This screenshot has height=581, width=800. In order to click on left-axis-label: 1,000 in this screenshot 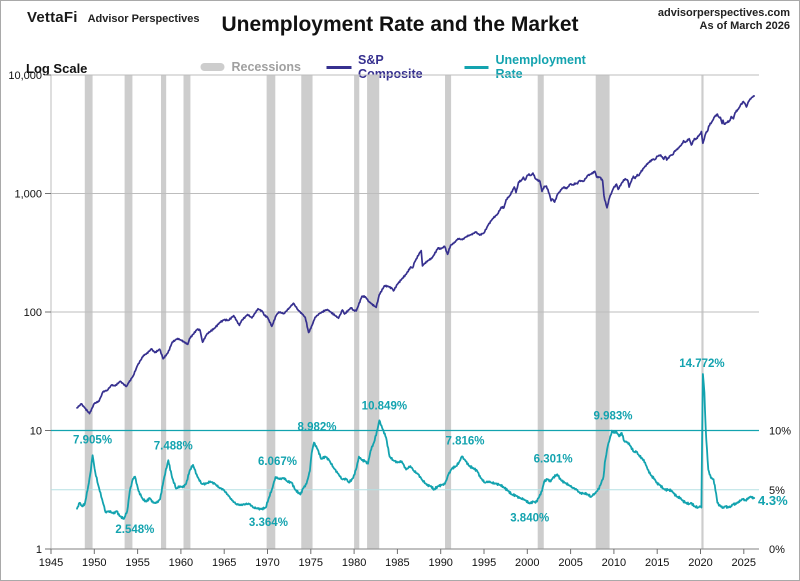, I will do `click(28, 195)`.